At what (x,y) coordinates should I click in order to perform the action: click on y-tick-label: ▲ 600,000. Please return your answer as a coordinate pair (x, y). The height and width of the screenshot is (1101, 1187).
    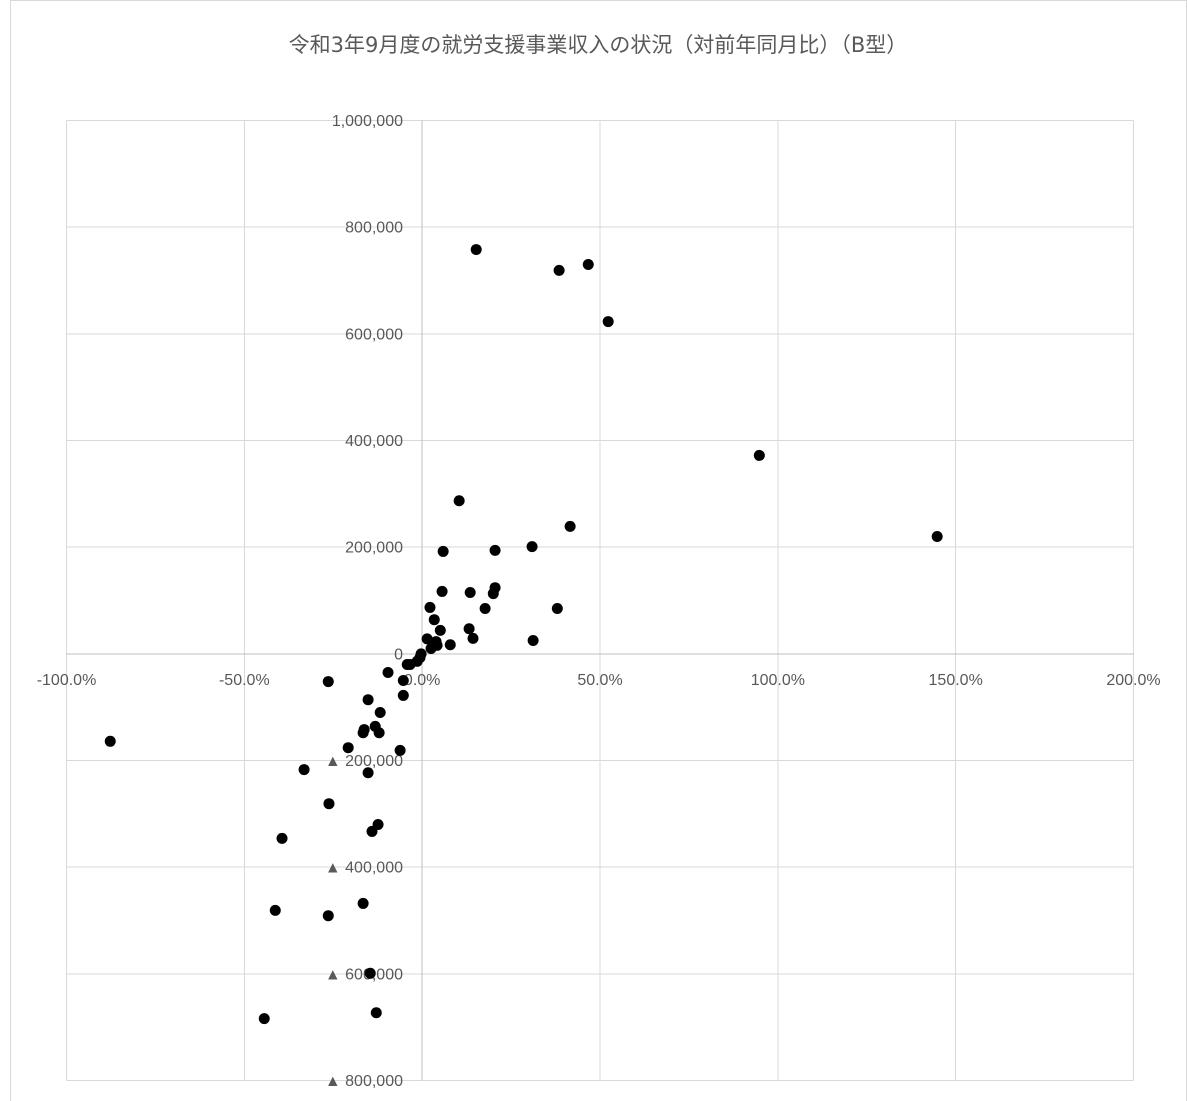
    Looking at the image, I should click on (364, 974).